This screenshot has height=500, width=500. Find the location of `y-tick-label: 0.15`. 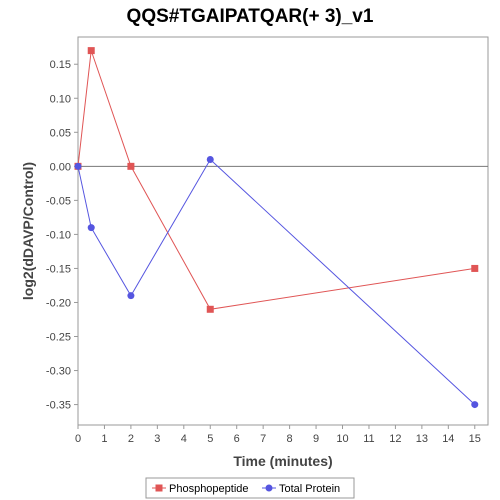

y-tick-label: 0.15 is located at coordinates (60, 65).